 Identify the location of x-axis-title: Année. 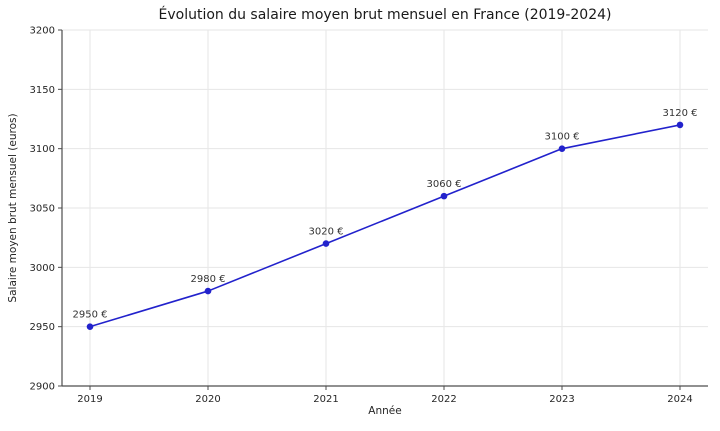
(385, 411).